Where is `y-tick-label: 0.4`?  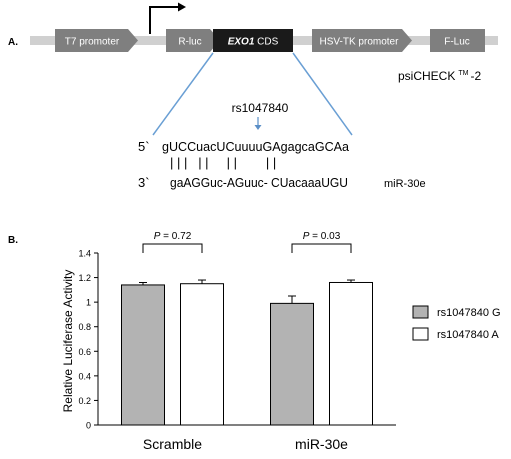 y-tick-label: 0.4 is located at coordinates (84, 376).